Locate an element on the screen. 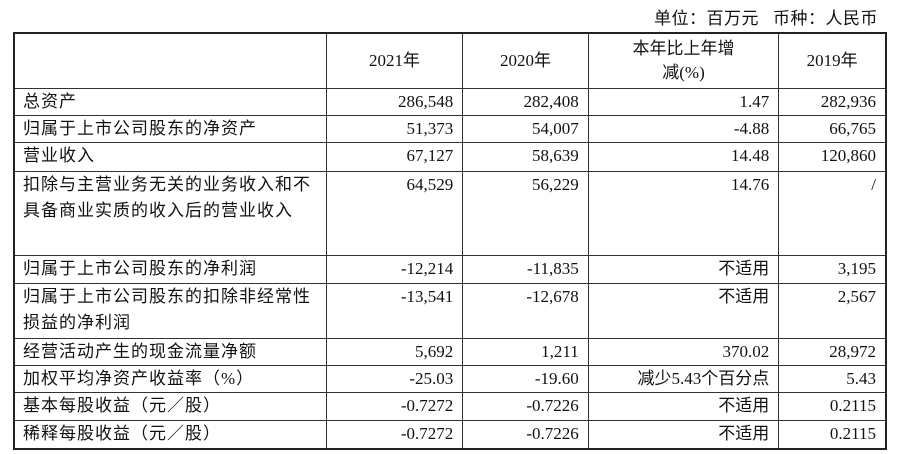 This screenshot has width=900, height=454. cell-value: 3,195 is located at coordinates (832, 269).